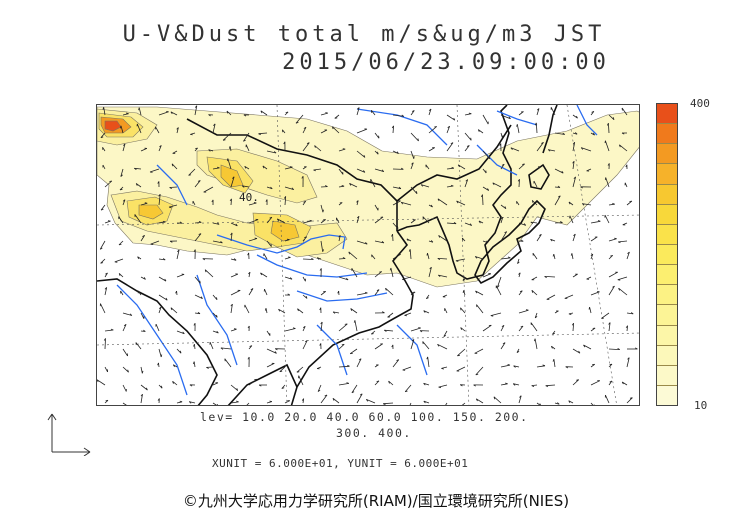 This screenshot has width=752, height=532. What do you see at coordinates (550, 129) in the screenshot?
I see `coastline-sakhalin` at bounding box center [550, 129].